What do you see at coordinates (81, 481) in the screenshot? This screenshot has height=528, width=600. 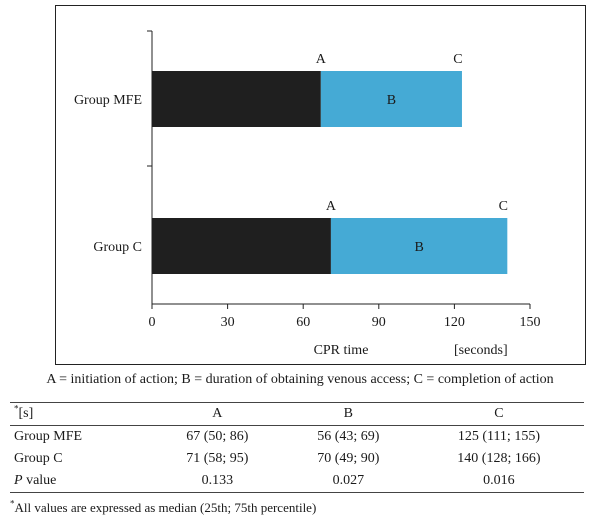 I see `pvalue-label: P value` at bounding box center [81, 481].